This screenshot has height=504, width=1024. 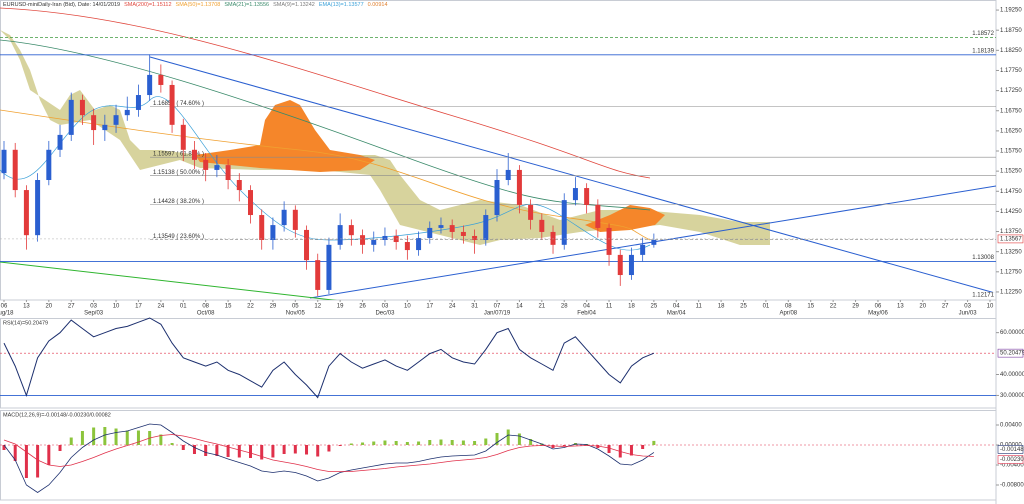 What do you see at coordinates (328, 453) in the screenshot?
I see `macd-line` at bounding box center [328, 453].